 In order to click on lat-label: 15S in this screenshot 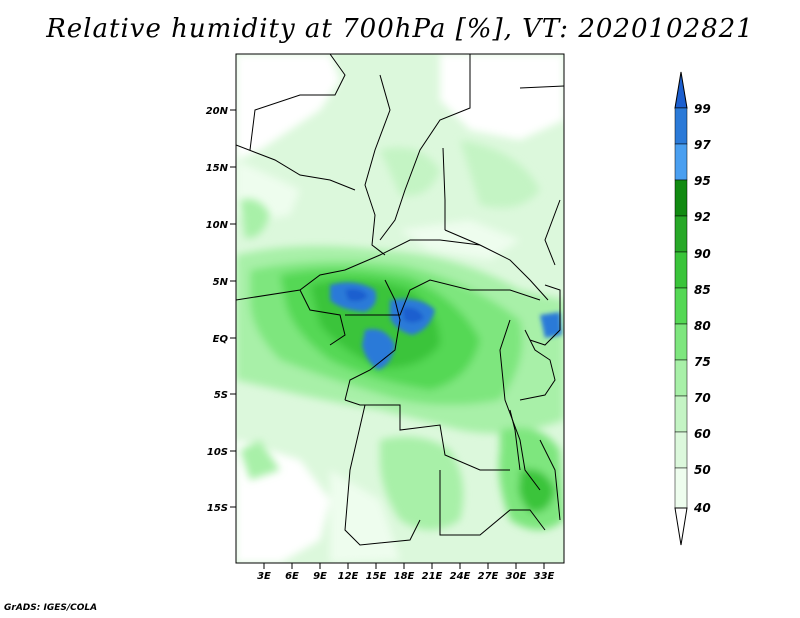, I will do `click(217, 508)`.